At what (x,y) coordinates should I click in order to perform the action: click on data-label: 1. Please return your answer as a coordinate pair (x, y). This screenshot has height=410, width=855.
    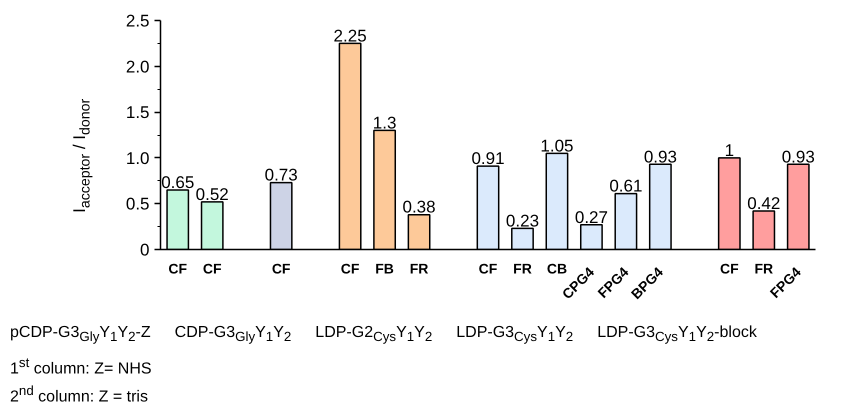
    Looking at the image, I should click on (729, 150).